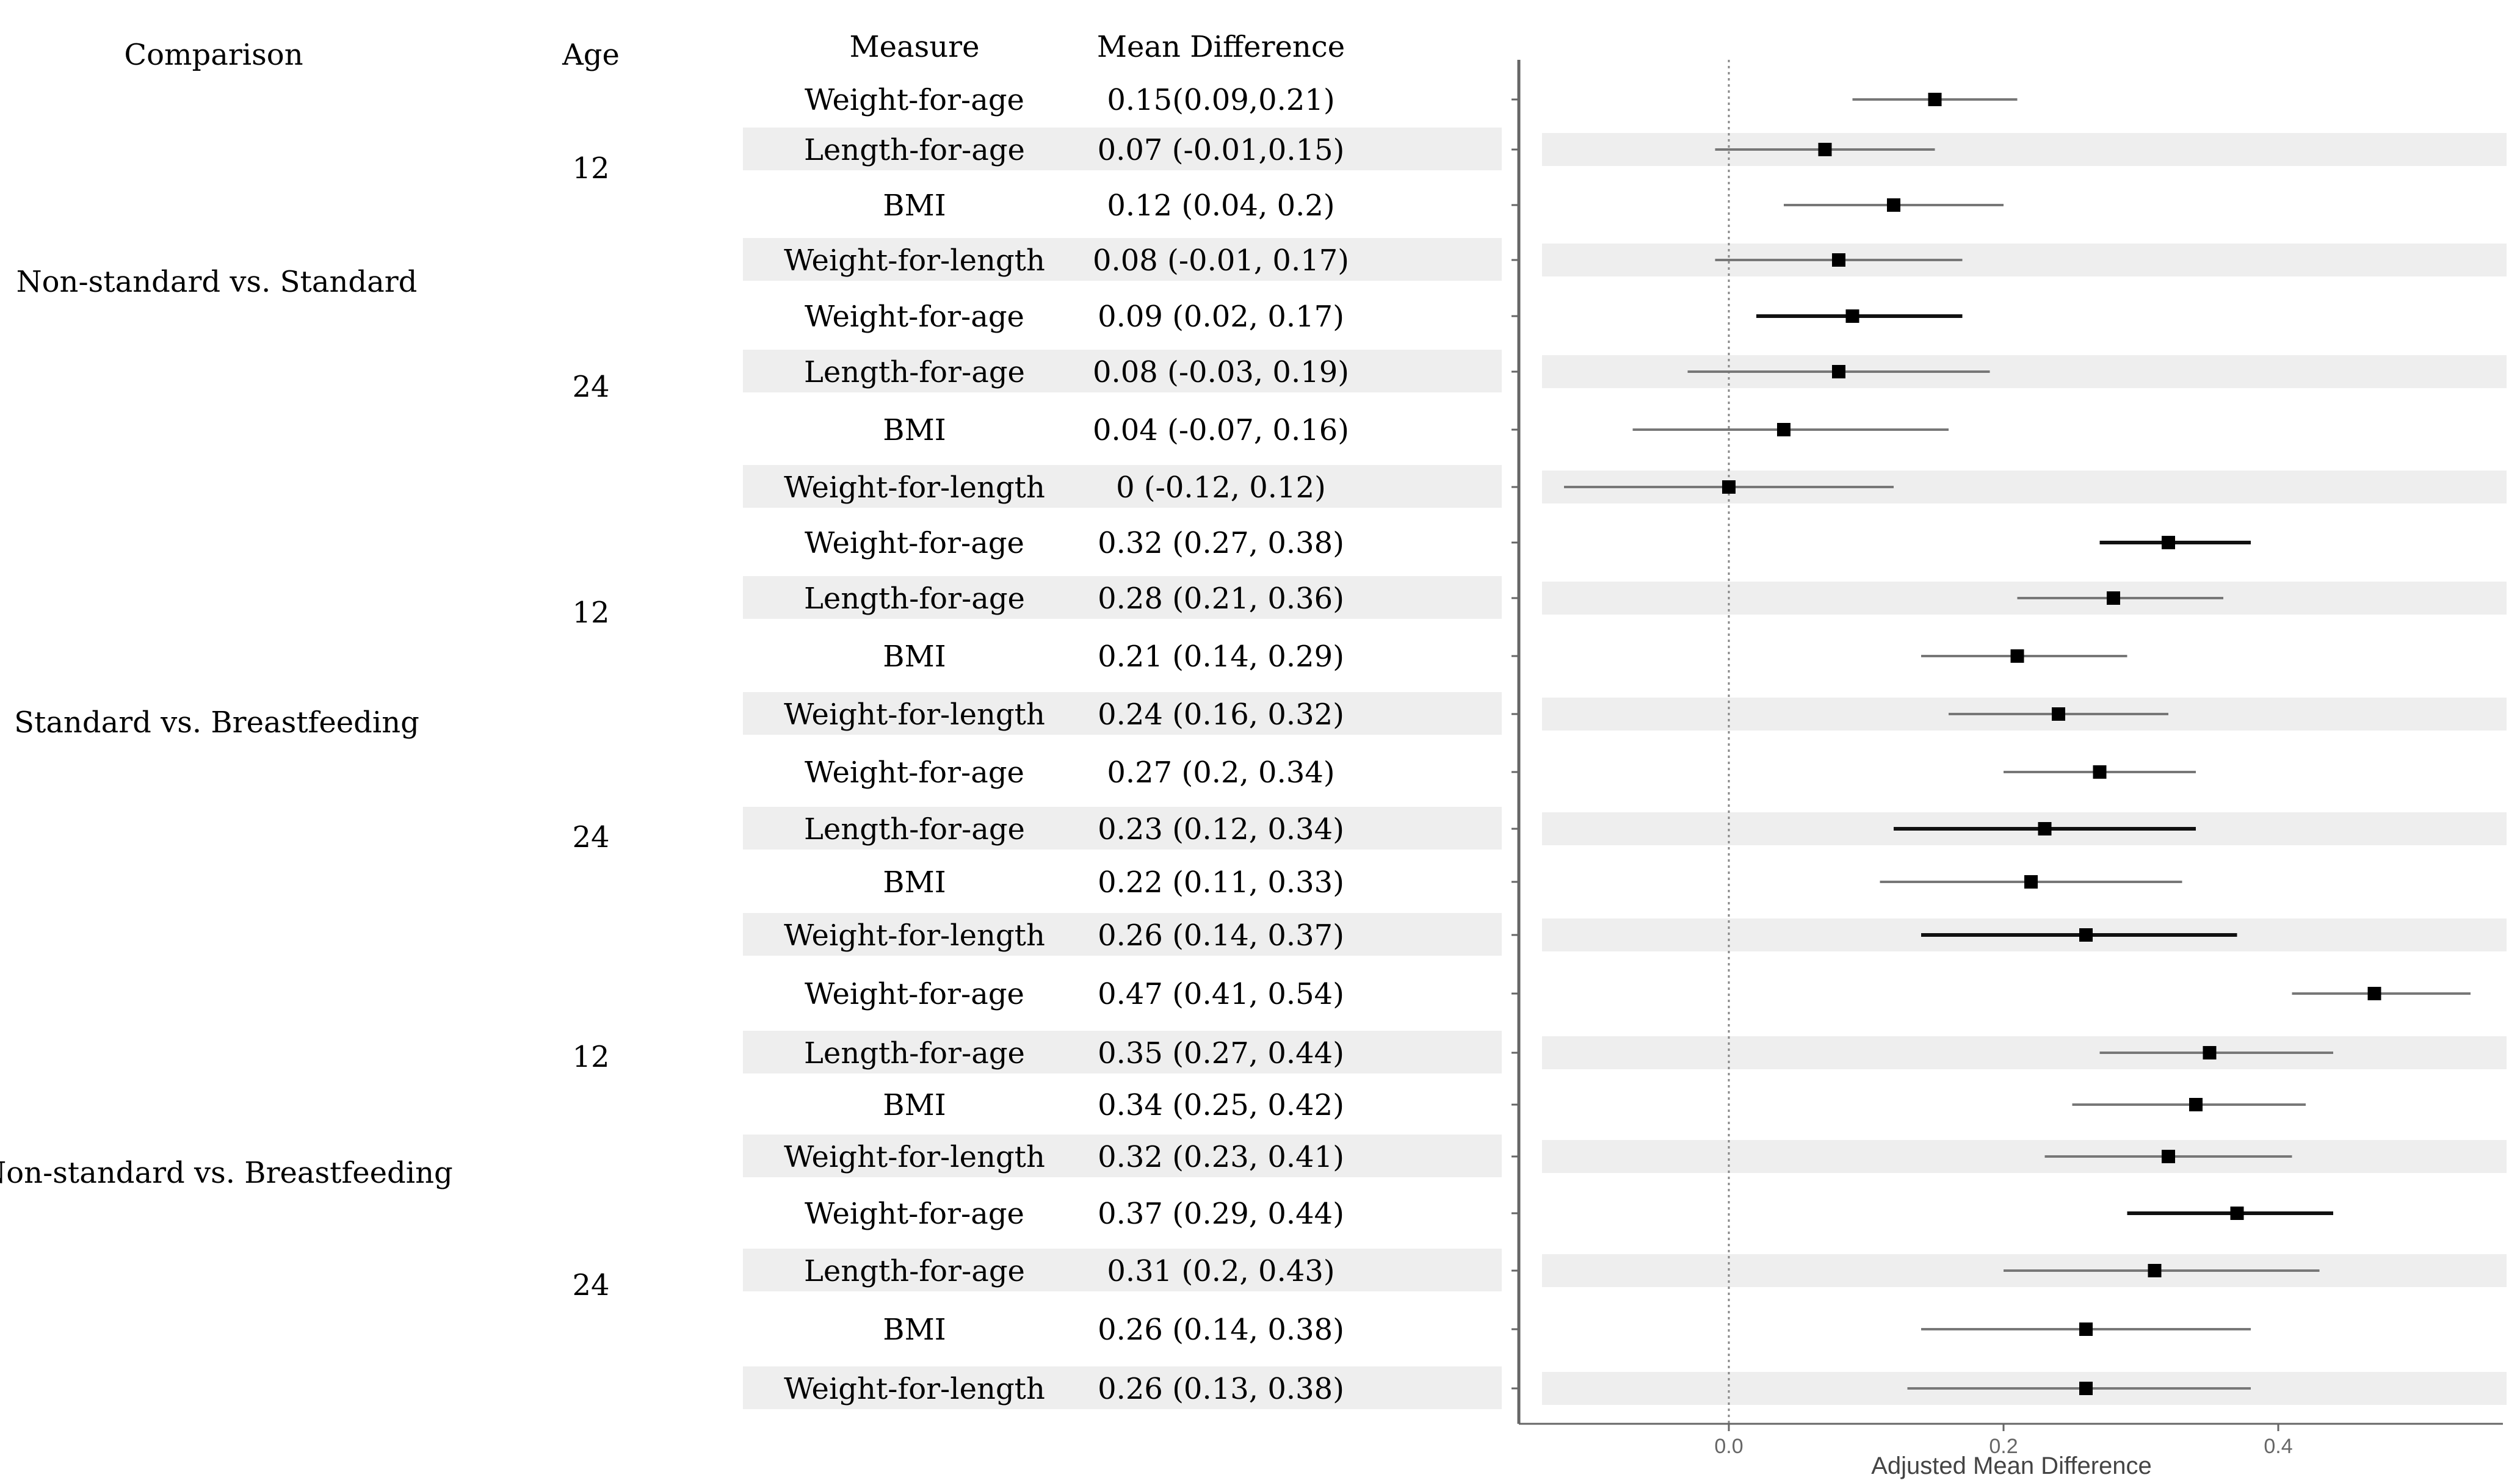  Describe the element at coordinates (914, 47) in the screenshot. I see `header-measure: Measure` at that location.